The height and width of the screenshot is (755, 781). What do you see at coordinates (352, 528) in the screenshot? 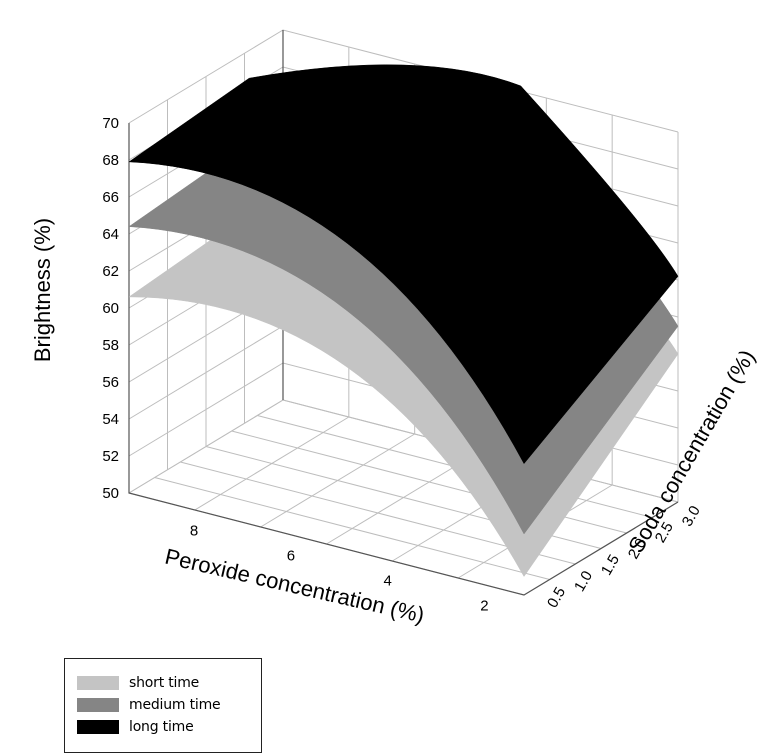
I see `grid-line` at bounding box center [352, 528].